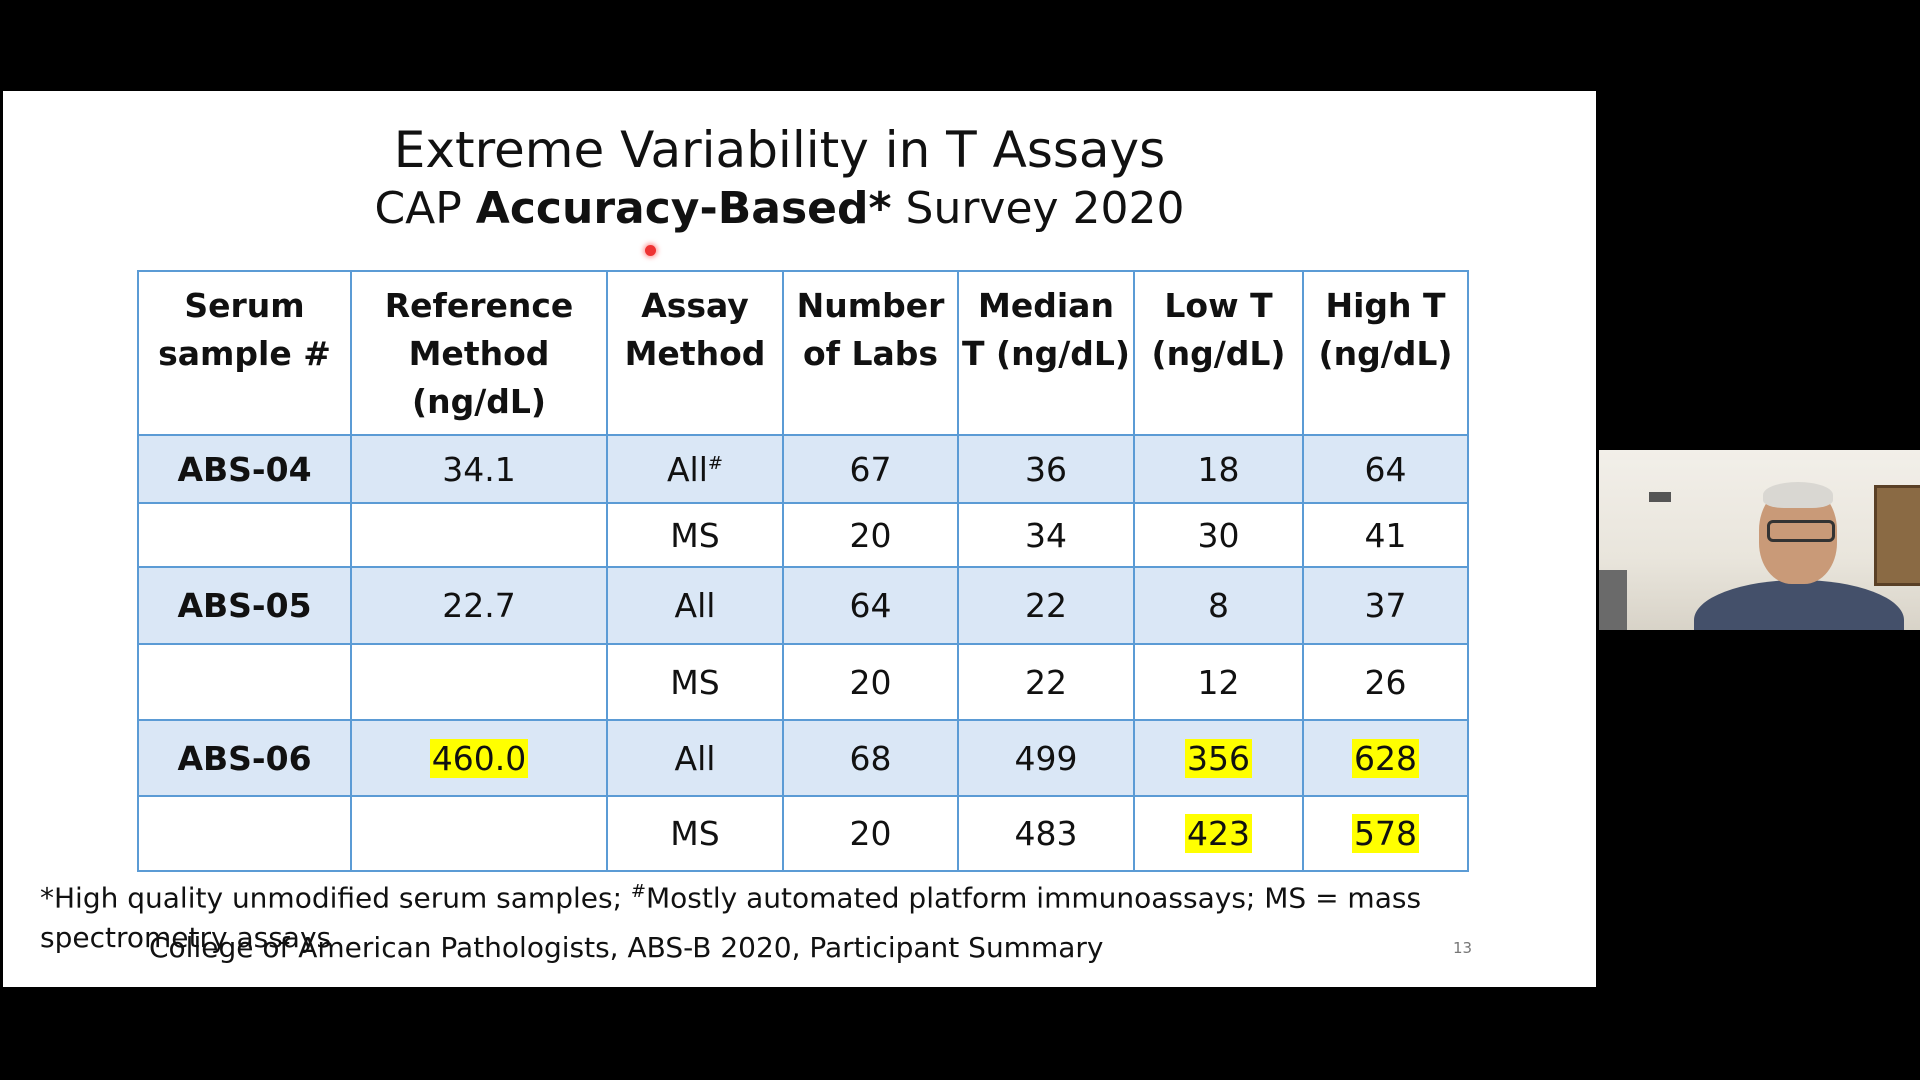  What do you see at coordinates (1385, 605) in the screenshot?
I see `cell-high: 37` at bounding box center [1385, 605].